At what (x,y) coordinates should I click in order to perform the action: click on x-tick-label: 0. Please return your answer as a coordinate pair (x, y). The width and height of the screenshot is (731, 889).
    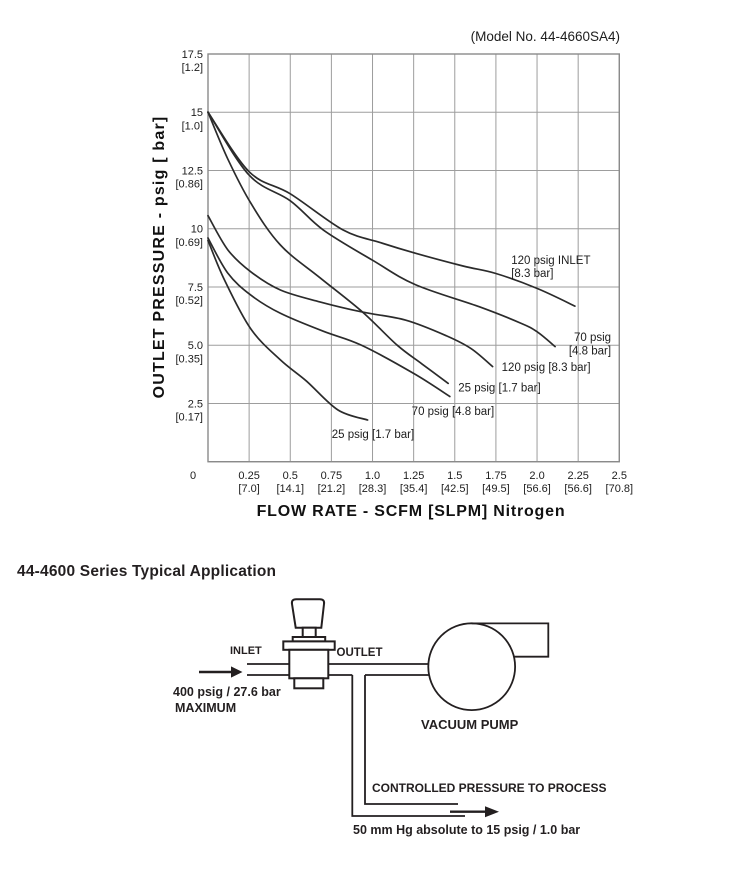
    Looking at the image, I should click on (193, 476).